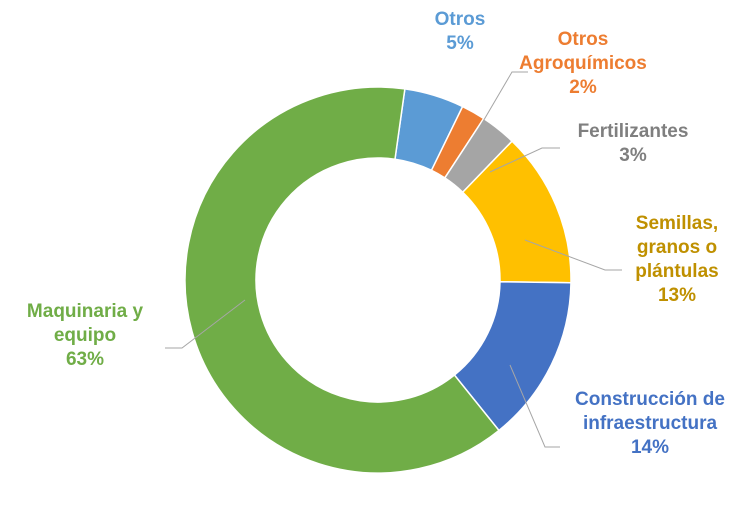 The image size is (736, 507). What do you see at coordinates (583, 51) in the screenshot?
I see `category-name: Otros Agroquímicos` at bounding box center [583, 51].